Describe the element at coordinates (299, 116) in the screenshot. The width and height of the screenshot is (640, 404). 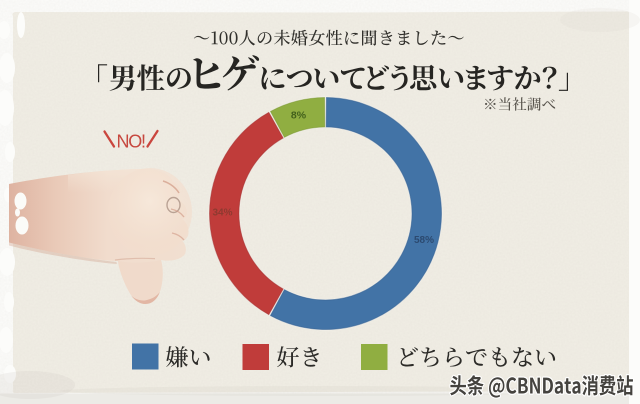
I see `svg-text: 8%` at that location.